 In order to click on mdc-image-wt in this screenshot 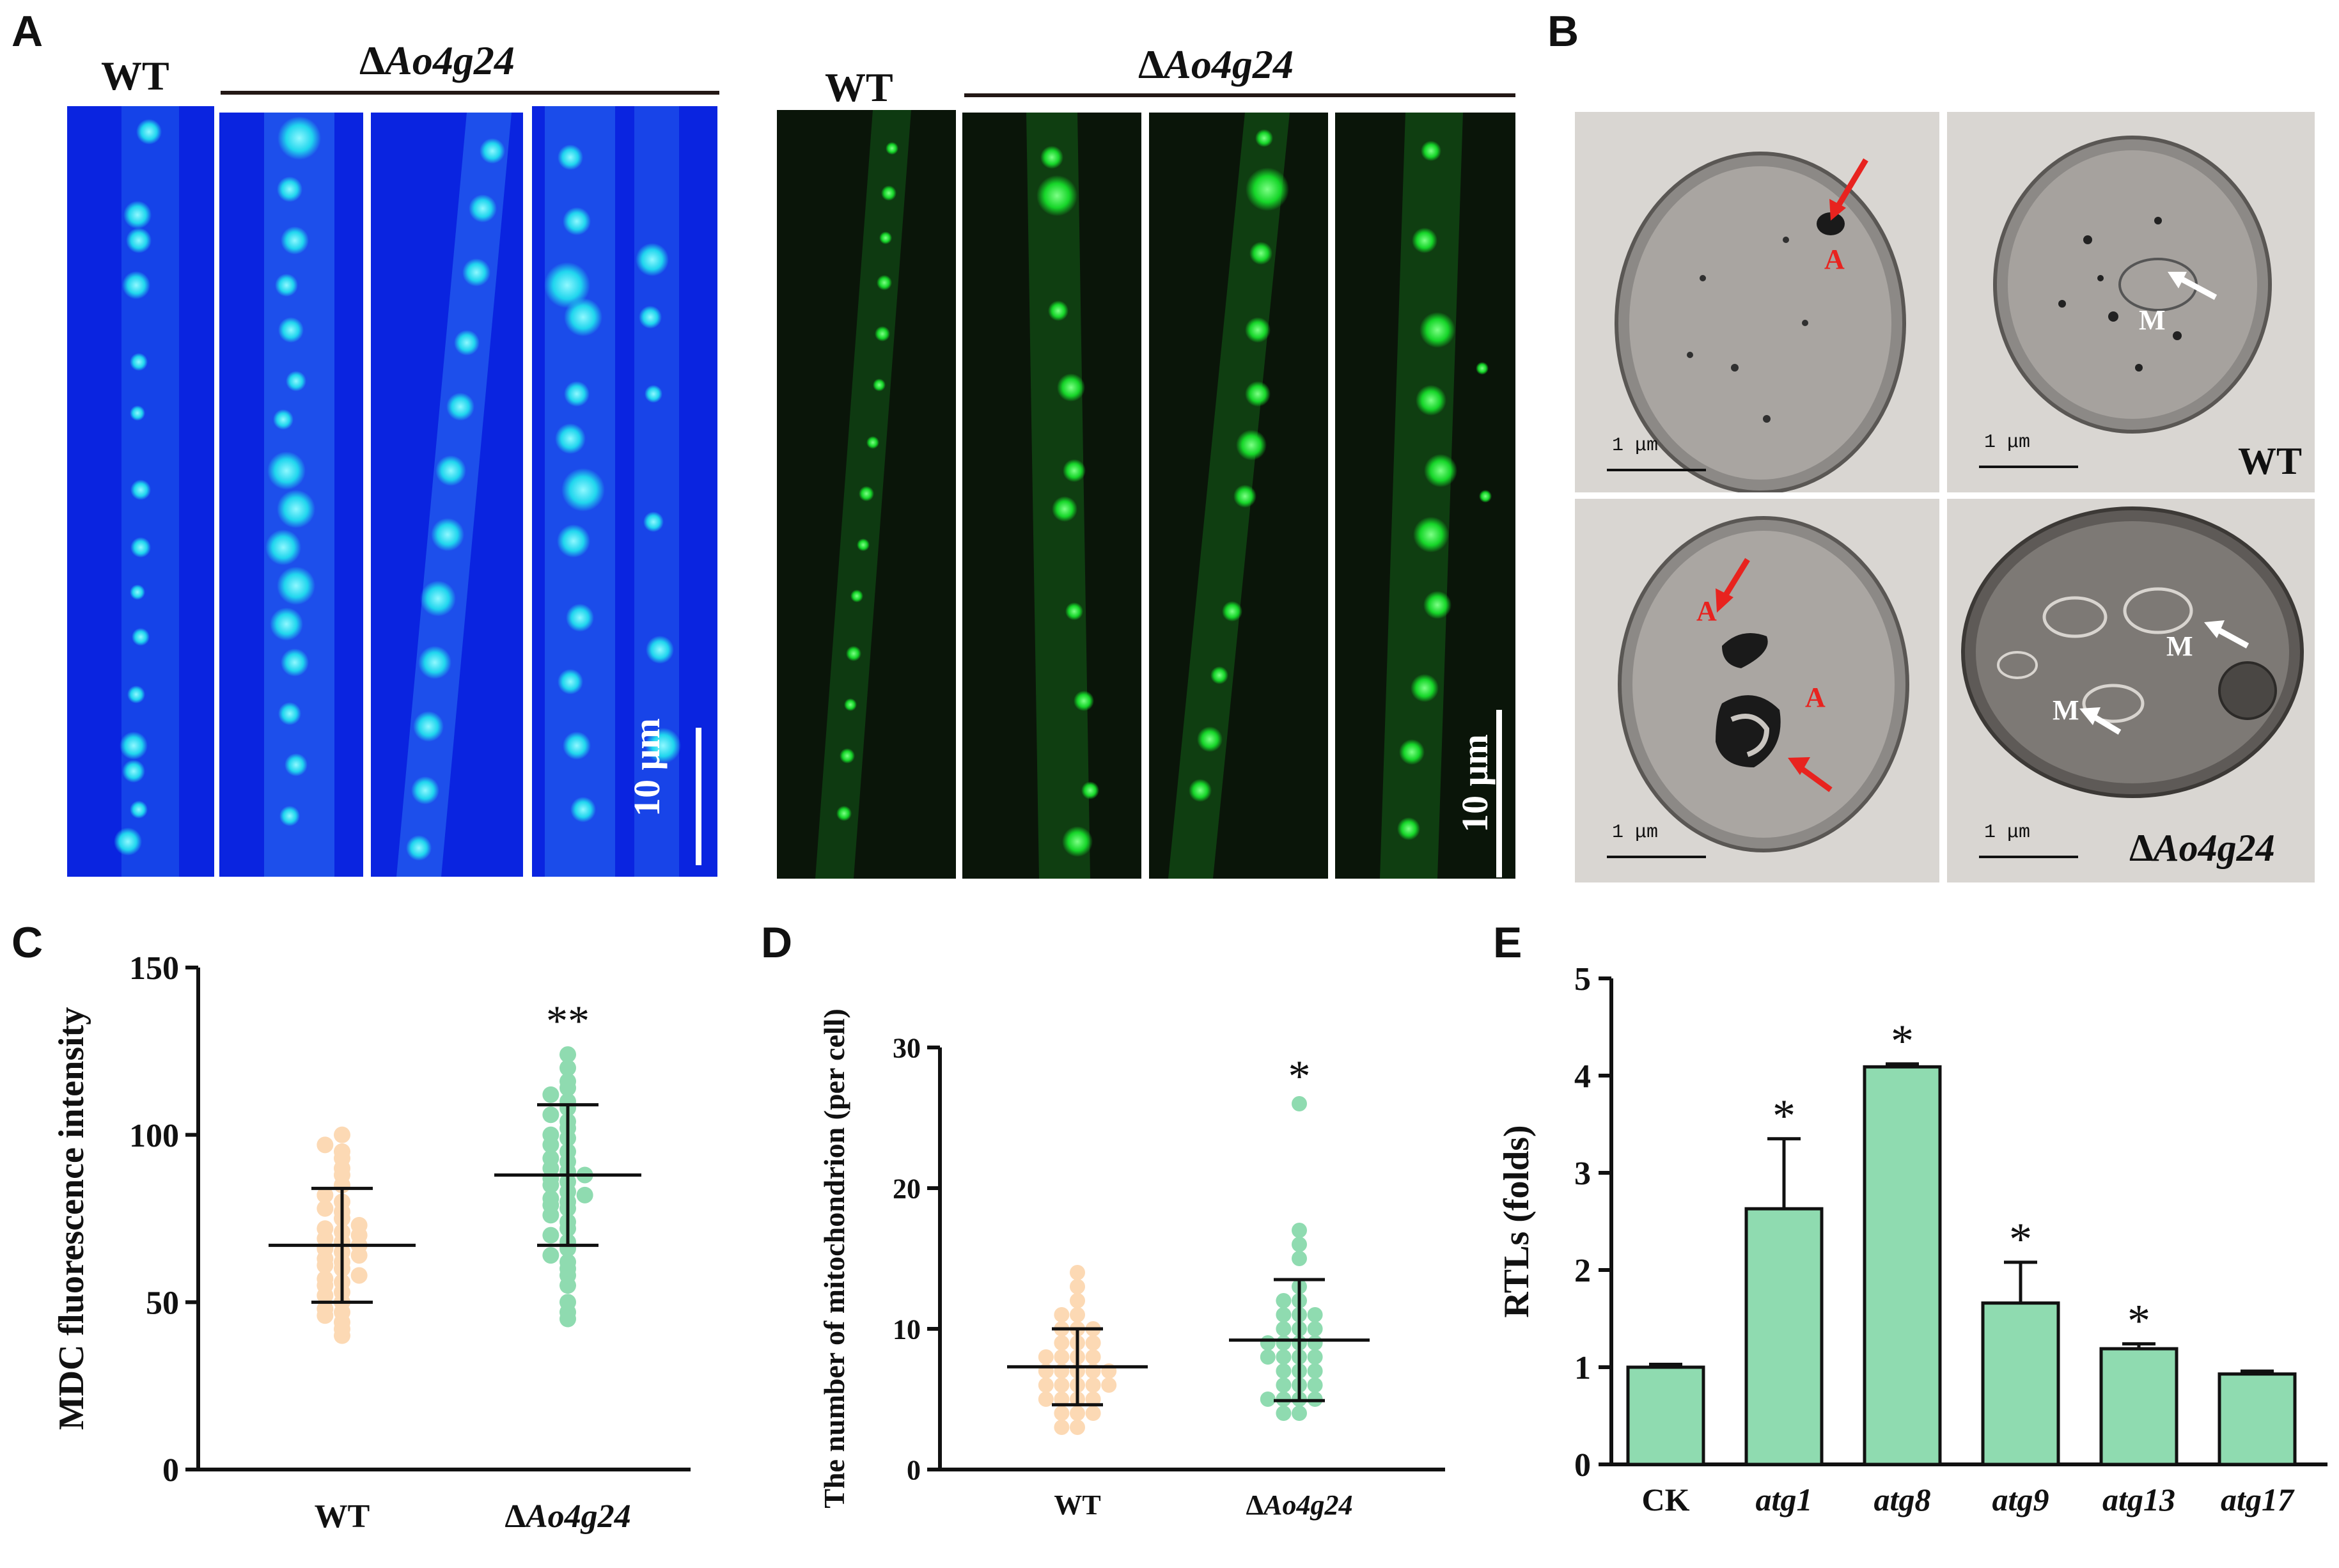, I will do `click(140, 491)`.